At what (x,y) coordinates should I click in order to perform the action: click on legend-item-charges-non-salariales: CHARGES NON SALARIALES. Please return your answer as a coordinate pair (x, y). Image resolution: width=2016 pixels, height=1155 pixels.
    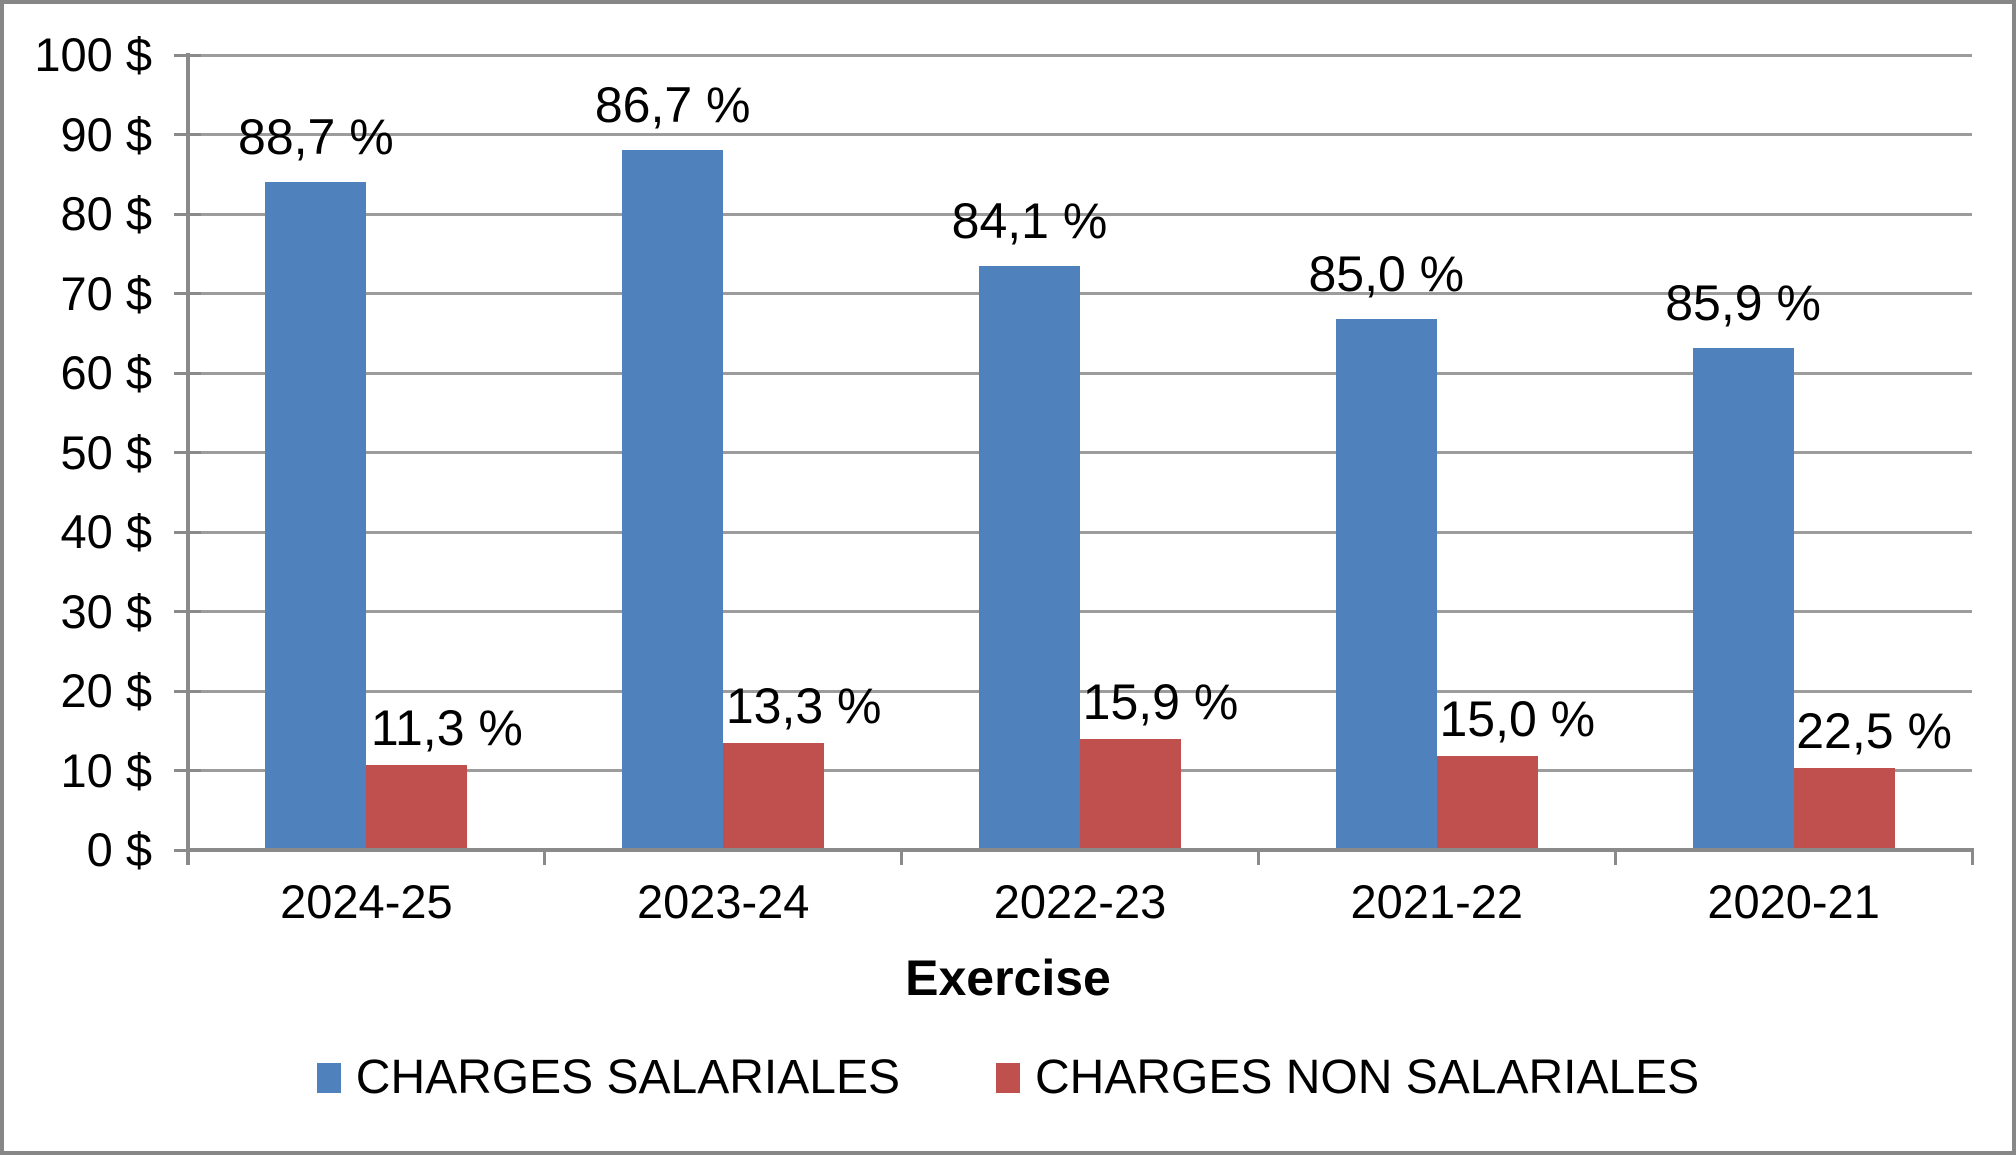
    Looking at the image, I should click on (1347, 1078).